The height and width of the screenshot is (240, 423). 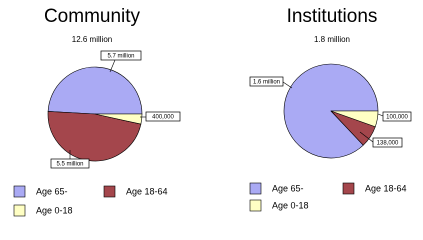 What do you see at coordinates (92, 16) in the screenshot?
I see `chart-title: Community` at bounding box center [92, 16].